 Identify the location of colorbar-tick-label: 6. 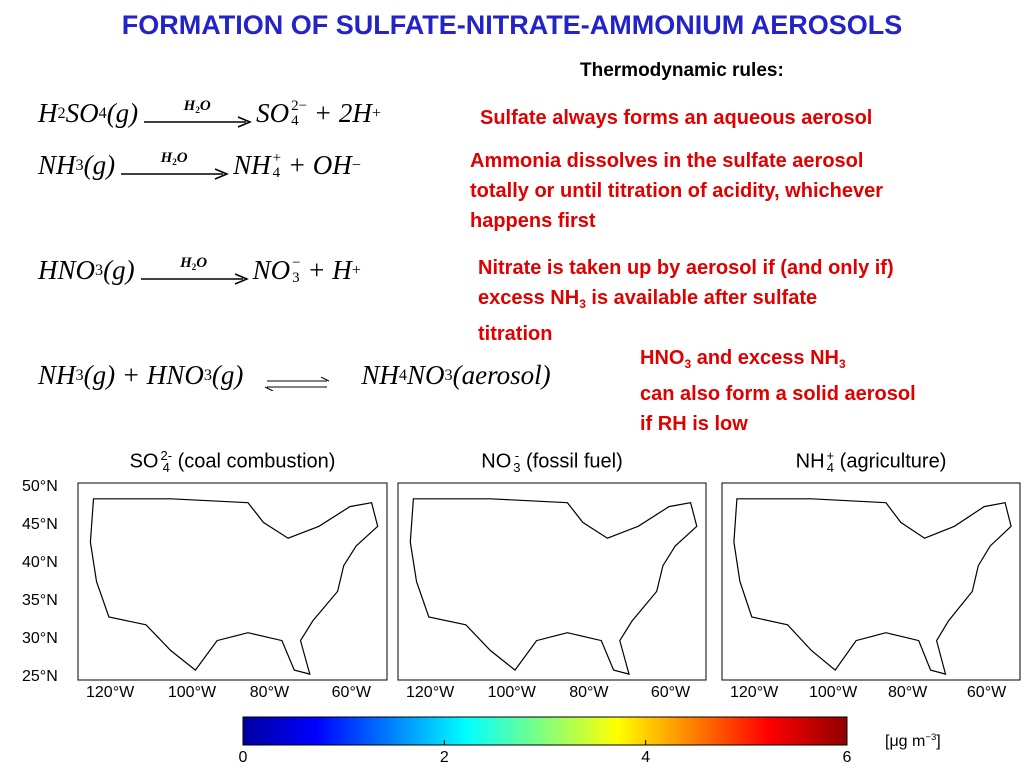
(847, 757).